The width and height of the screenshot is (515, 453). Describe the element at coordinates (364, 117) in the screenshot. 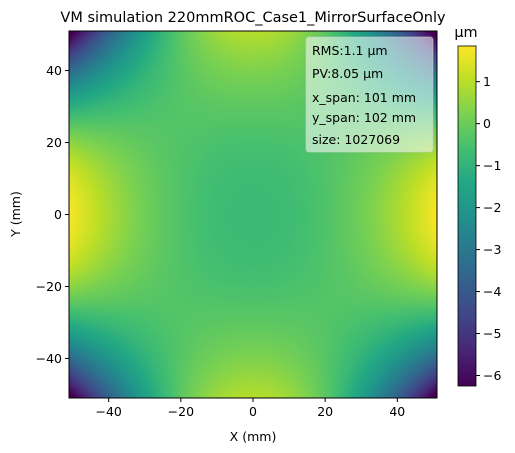

I see `stats-y-span: y_span: 102 mm` at that location.